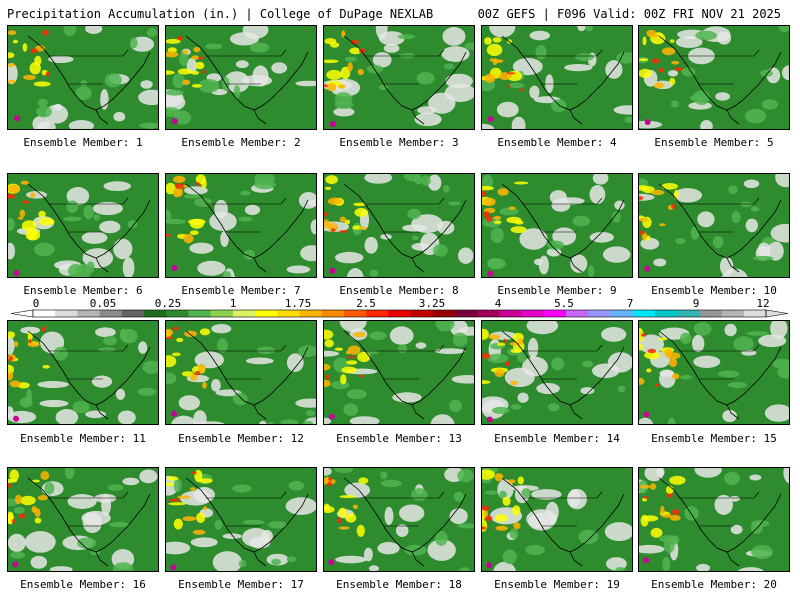  I want to click on member-label: Ensemble Member: 5, so click(714, 142).